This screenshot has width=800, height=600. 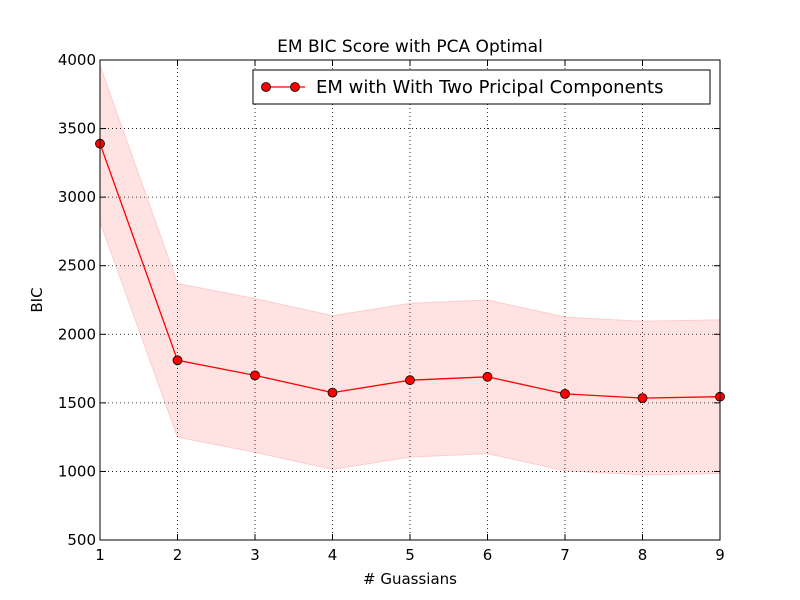 I want to click on x-tick-label: 3, so click(x=255, y=555).